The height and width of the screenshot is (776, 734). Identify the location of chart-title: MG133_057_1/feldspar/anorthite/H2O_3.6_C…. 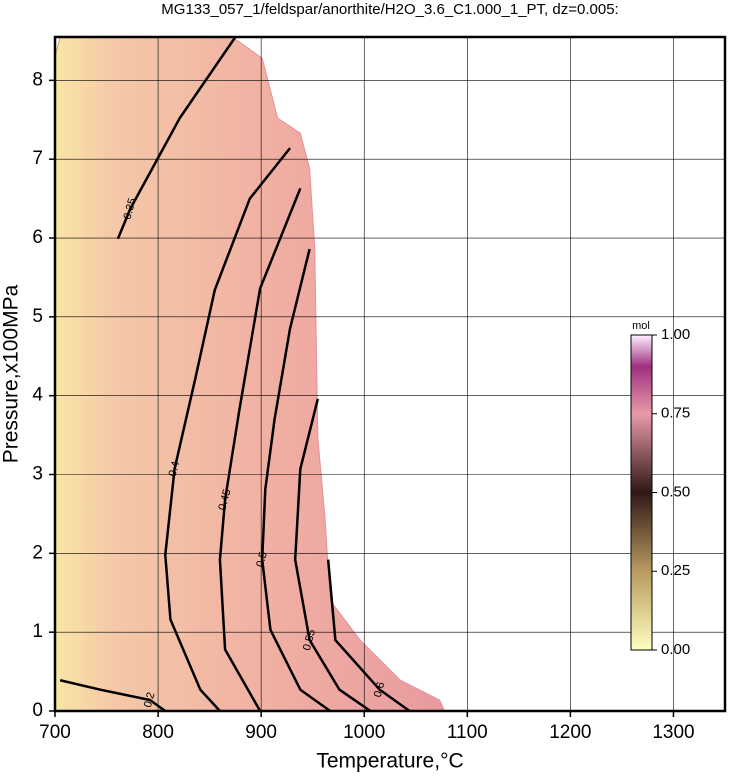
(389, 9).